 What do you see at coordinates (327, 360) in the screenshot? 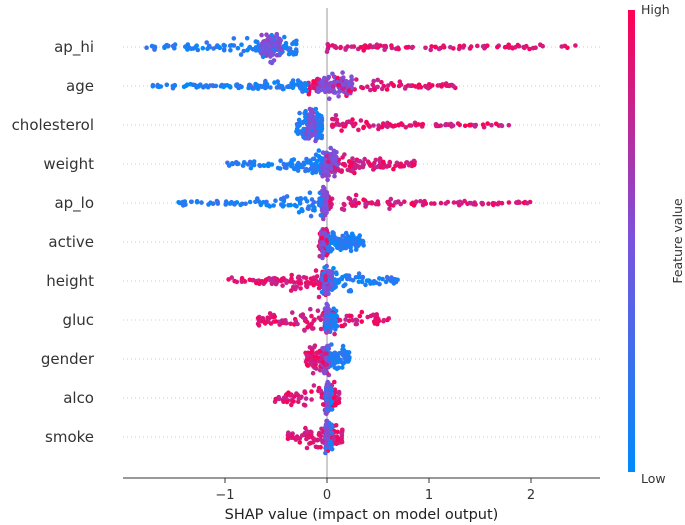
I see `feature-row-gender` at bounding box center [327, 360].